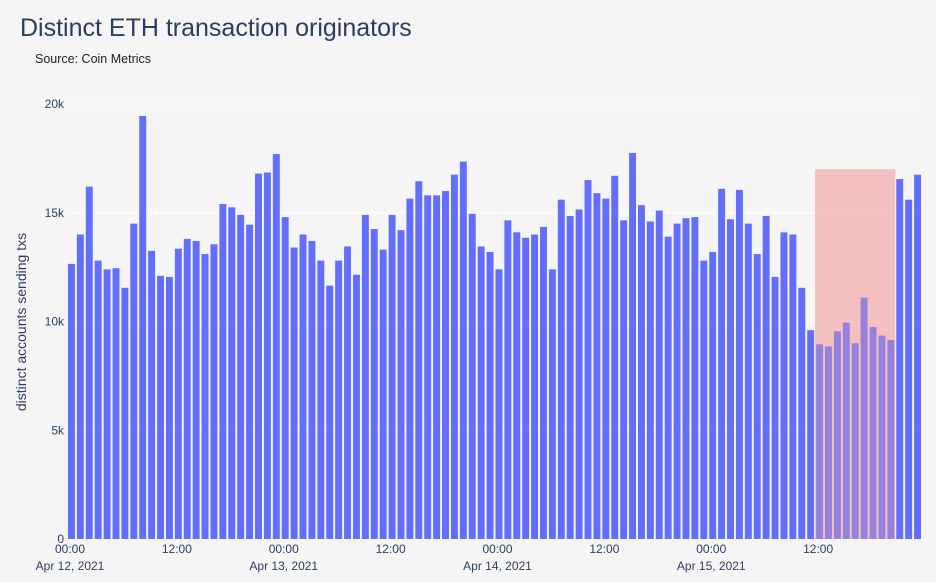 Image resolution: width=936 pixels, height=582 pixels. Describe the element at coordinates (711, 566) in the screenshot. I see `x-tick-date: Apr 15, 2021` at that location.